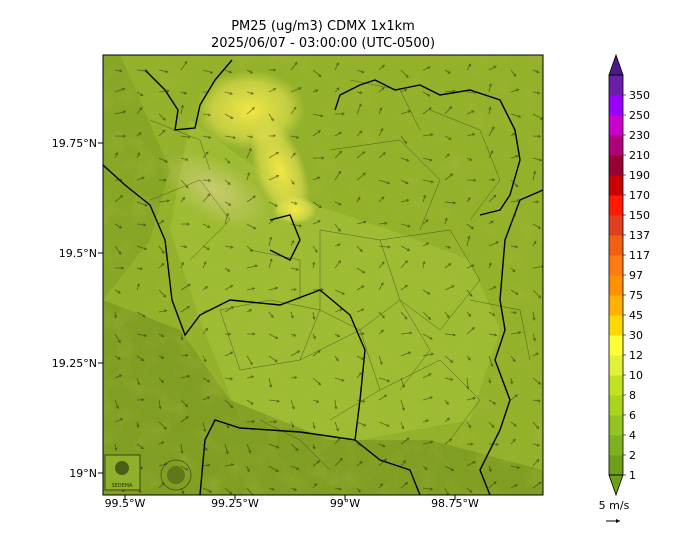 This screenshot has height=550, width=700. I want to click on colorbar-level-label: 170, so click(639, 195).